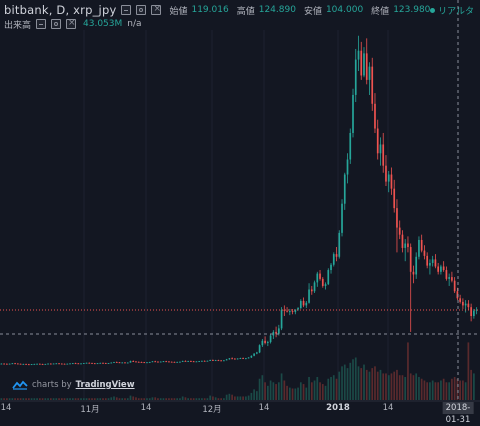  What do you see at coordinates (412, 10) in the screenshot?
I see `close-value: 123.980` at bounding box center [412, 10].